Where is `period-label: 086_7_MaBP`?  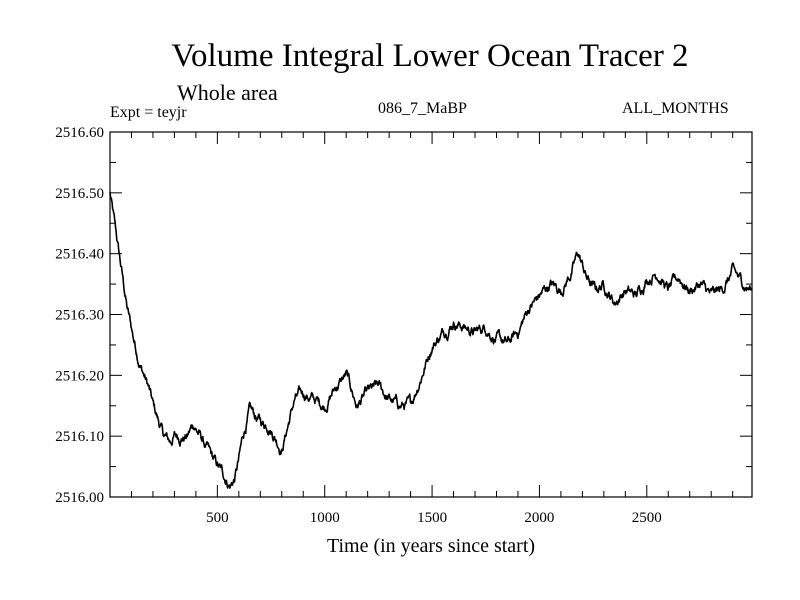 period-label: 086_7_MaBP is located at coordinates (422, 108).